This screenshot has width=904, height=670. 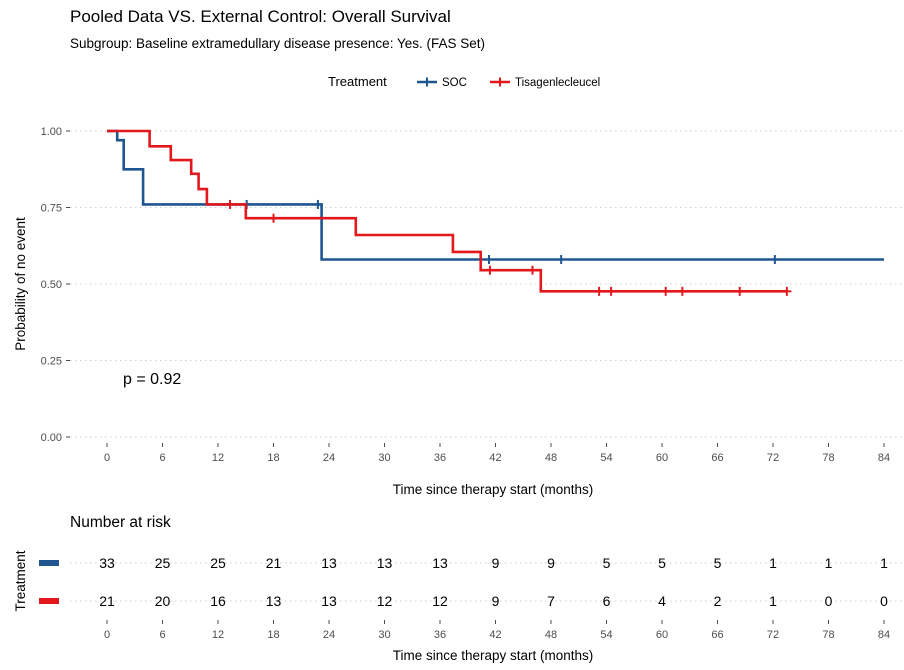 What do you see at coordinates (357, 81) in the screenshot?
I see `legend-title: Treatment` at bounding box center [357, 81].